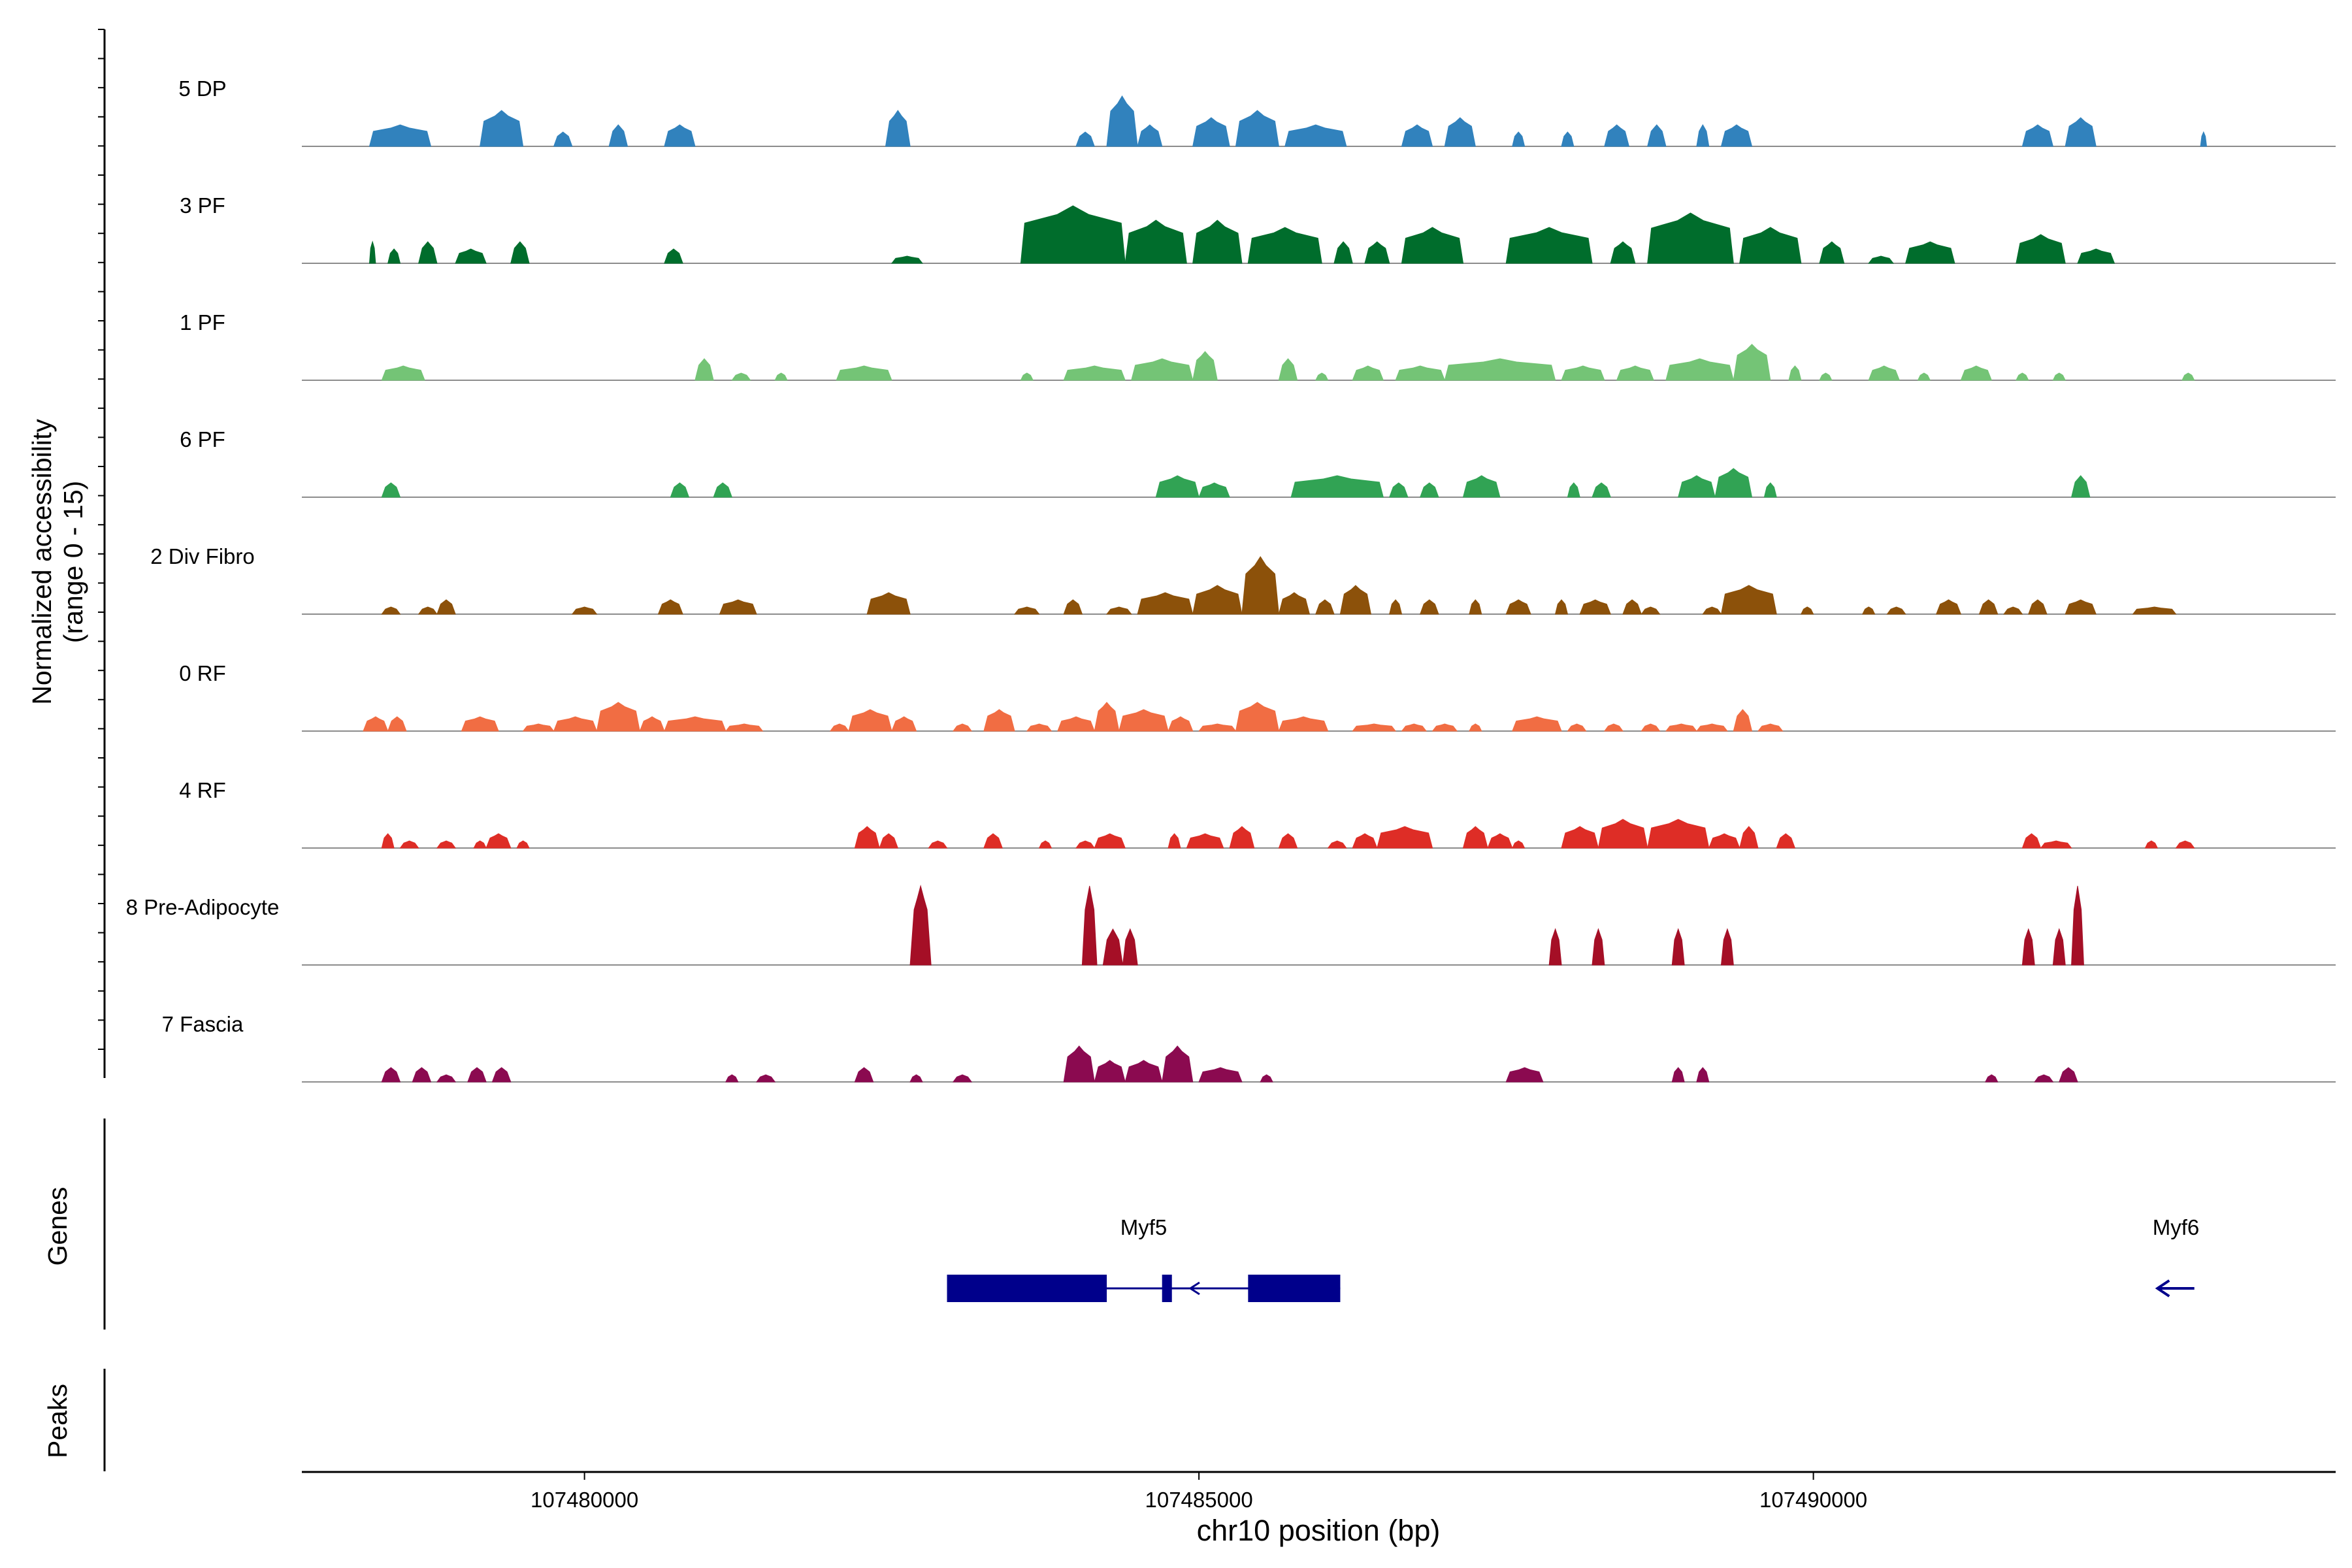 This screenshot has width=2352, height=1568. I want to click on track-5-dp: 5 DP, so click(1257, 111).